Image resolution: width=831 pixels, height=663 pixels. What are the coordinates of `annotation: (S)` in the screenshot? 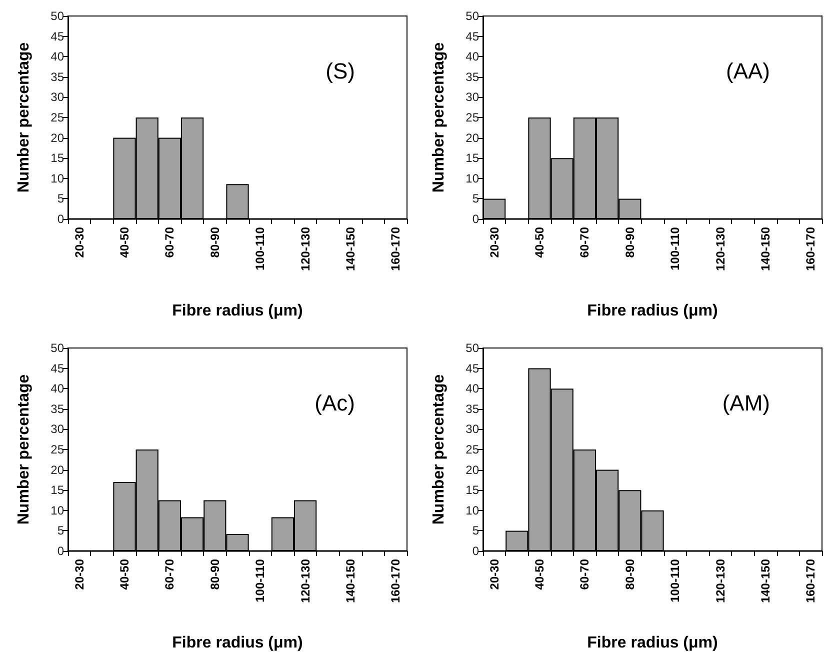 It's located at (340, 71).